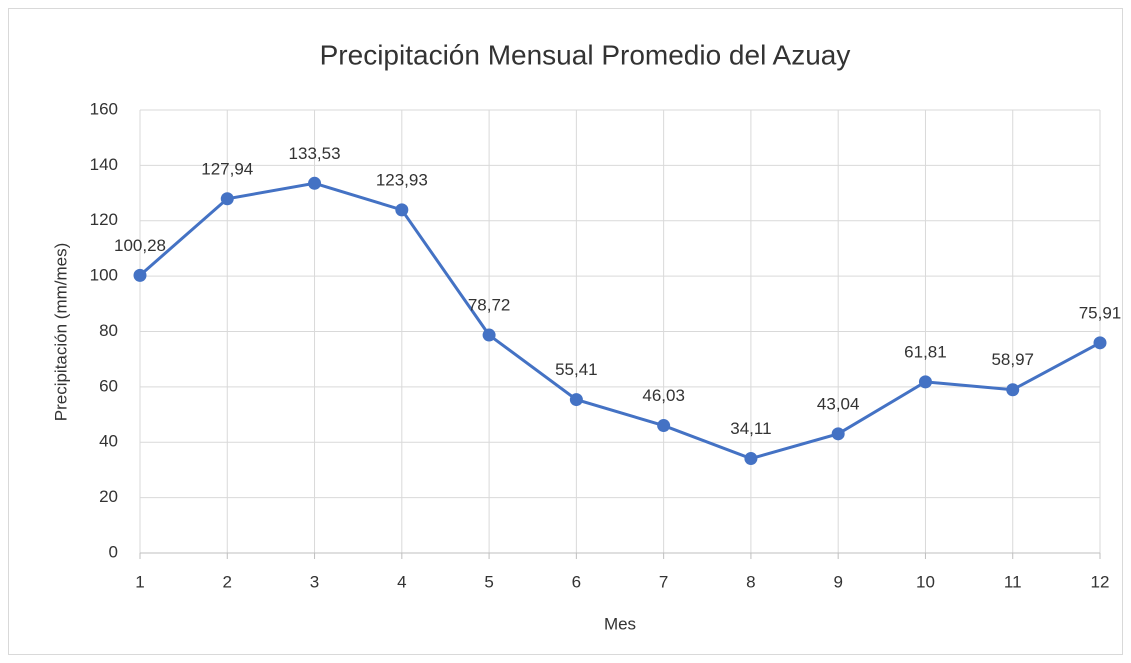 This screenshot has height=663, width=1131. I want to click on x-tick-label: 7, so click(663, 581).